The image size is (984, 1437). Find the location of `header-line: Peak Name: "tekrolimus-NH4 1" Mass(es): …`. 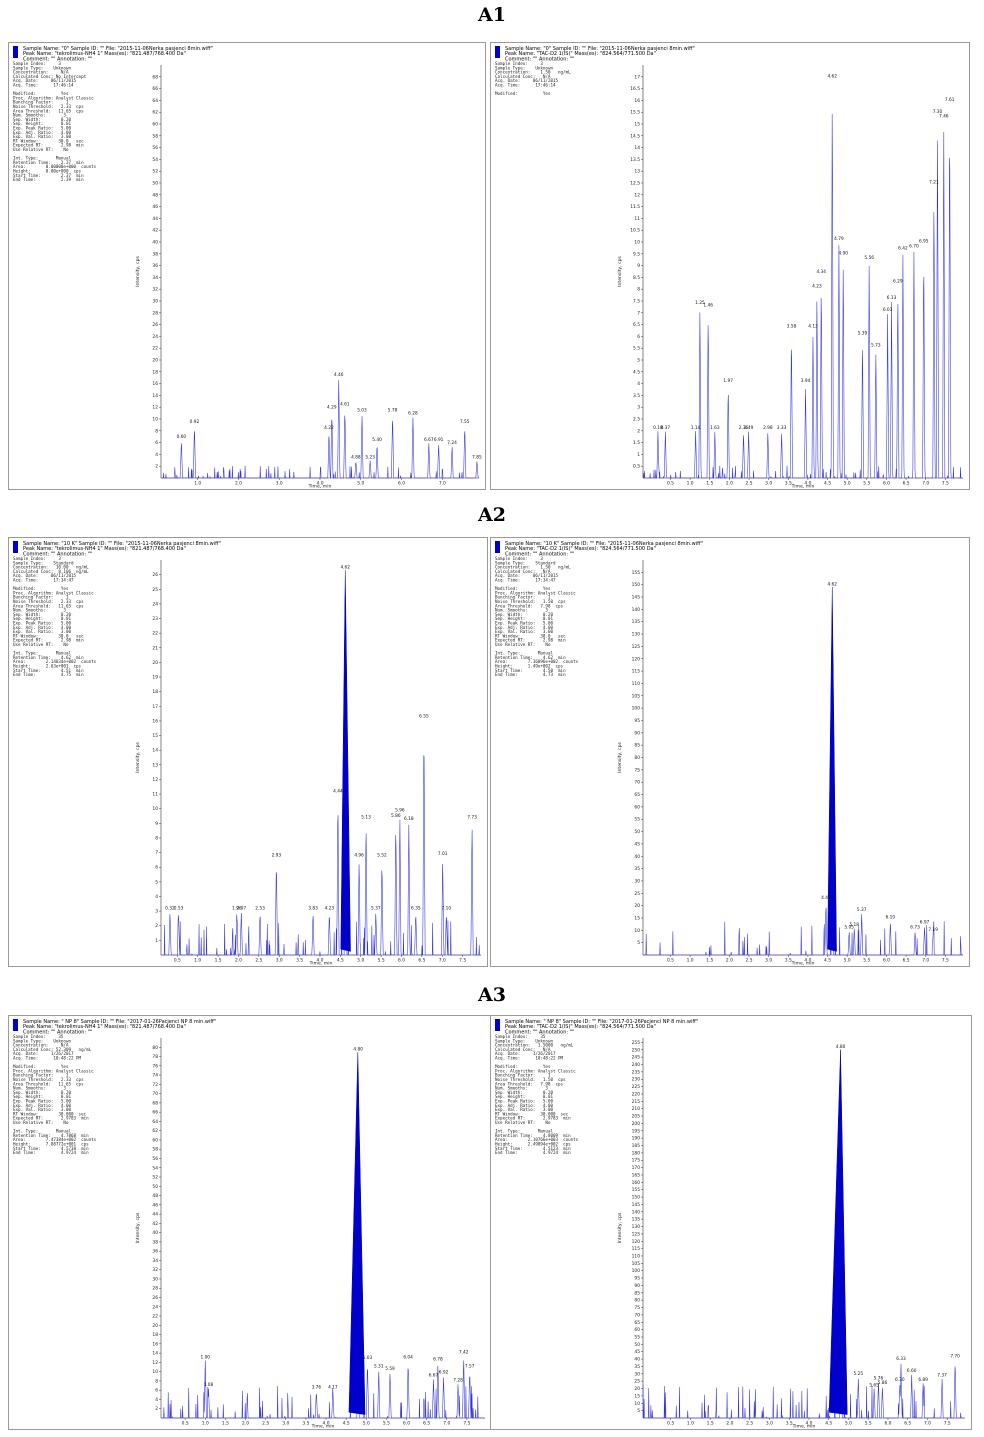

header-line: Peak Name: "tekrolimus-NH4 1" Mass(es): … is located at coordinates (104, 1027).